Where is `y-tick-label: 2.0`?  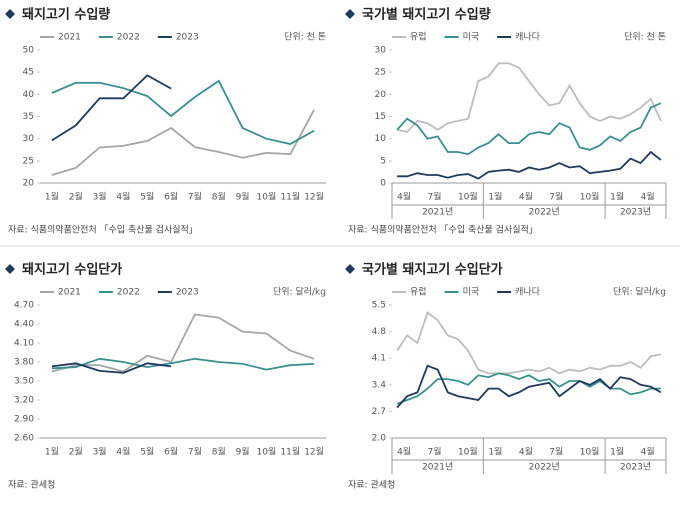 y-tick-label: 2.0 is located at coordinates (379, 439).